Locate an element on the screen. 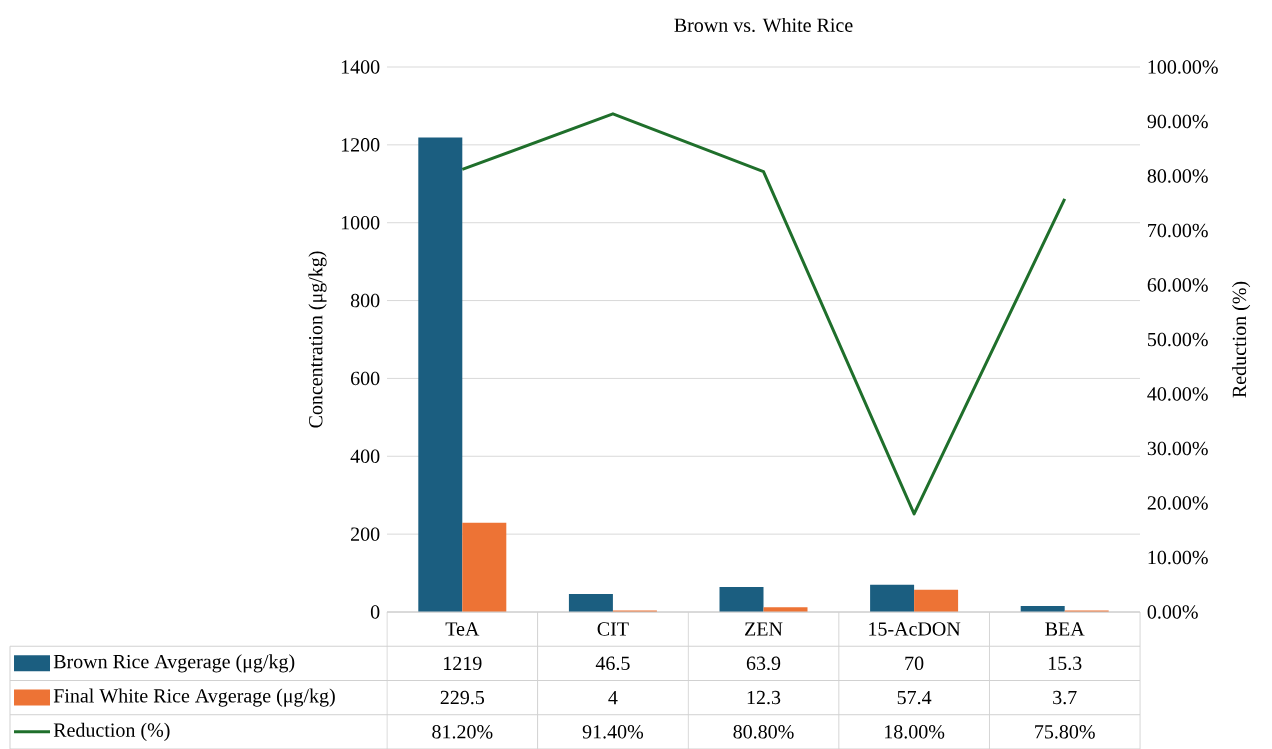 The image size is (1272, 749). y-tick-label: 800 is located at coordinates (365, 300).